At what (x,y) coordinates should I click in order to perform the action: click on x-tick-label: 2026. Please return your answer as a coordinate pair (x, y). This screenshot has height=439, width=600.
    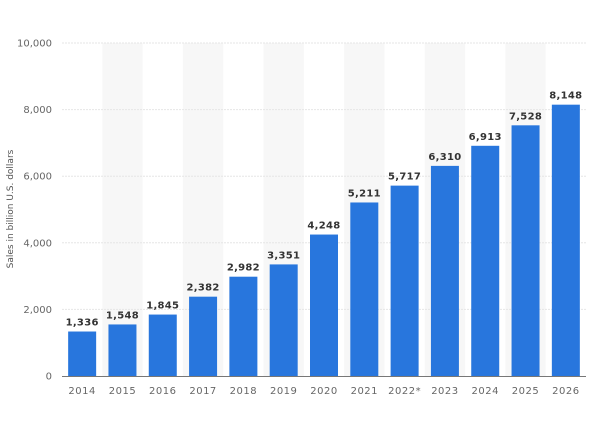
    Looking at the image, I should click on (565, 391).